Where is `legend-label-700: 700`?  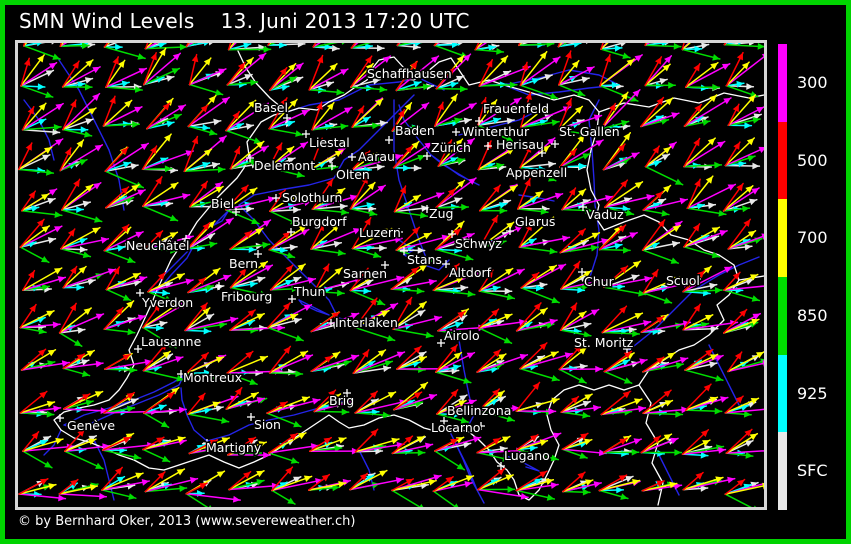
legend-label-700: 700 is located at coordinates (812, 238).